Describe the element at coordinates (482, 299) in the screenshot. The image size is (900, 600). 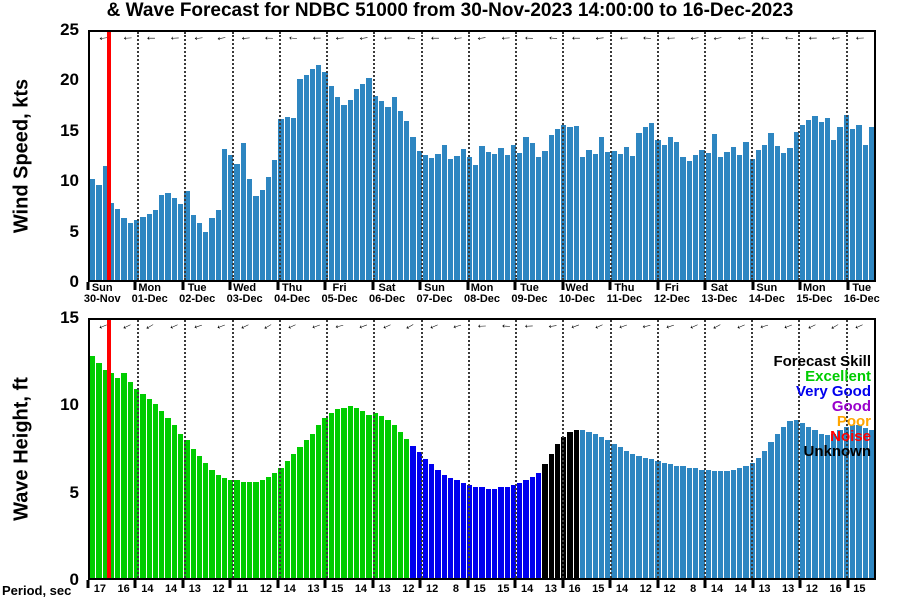
I see `day-date: 08-Dec` at that location.